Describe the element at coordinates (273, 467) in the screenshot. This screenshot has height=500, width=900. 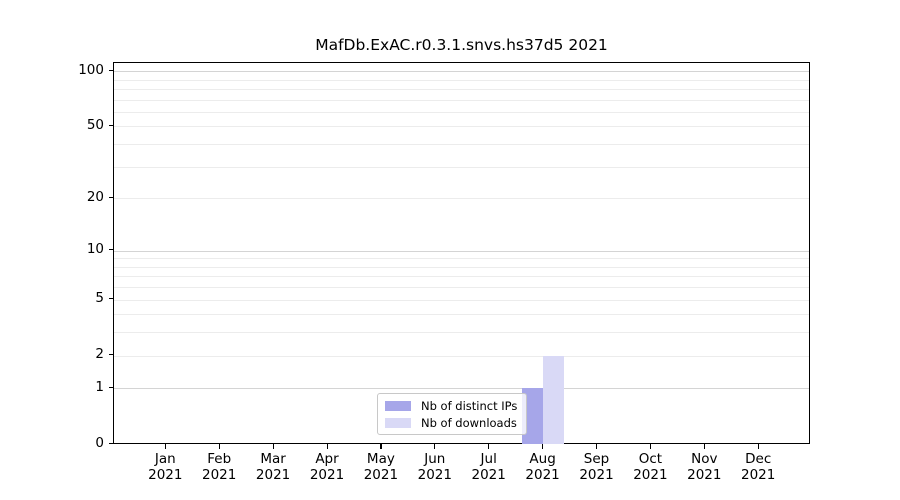
I see `x-tick-label-mar: Mar 2021` at that location.